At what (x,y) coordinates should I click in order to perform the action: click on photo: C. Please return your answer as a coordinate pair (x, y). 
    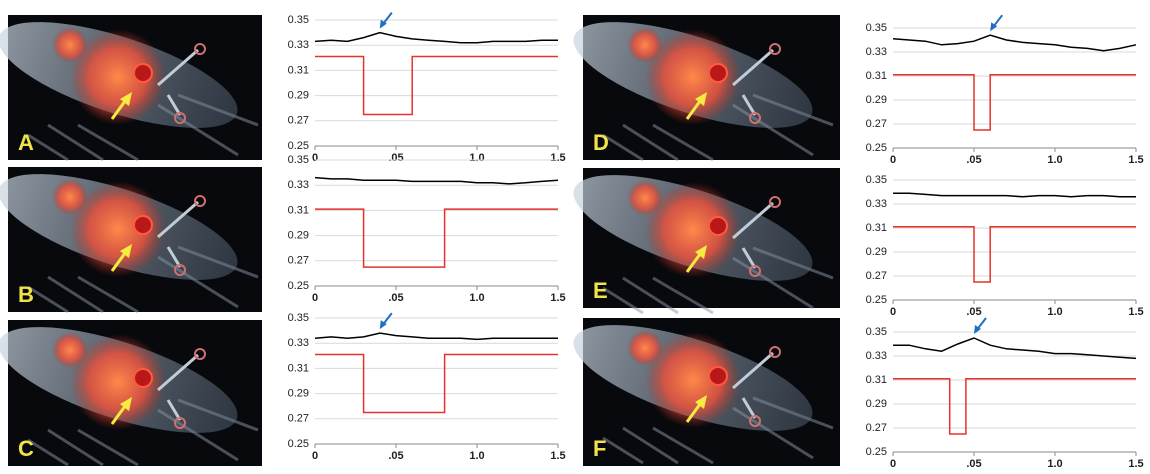
    Looking at the image, I should click on (131, 393).